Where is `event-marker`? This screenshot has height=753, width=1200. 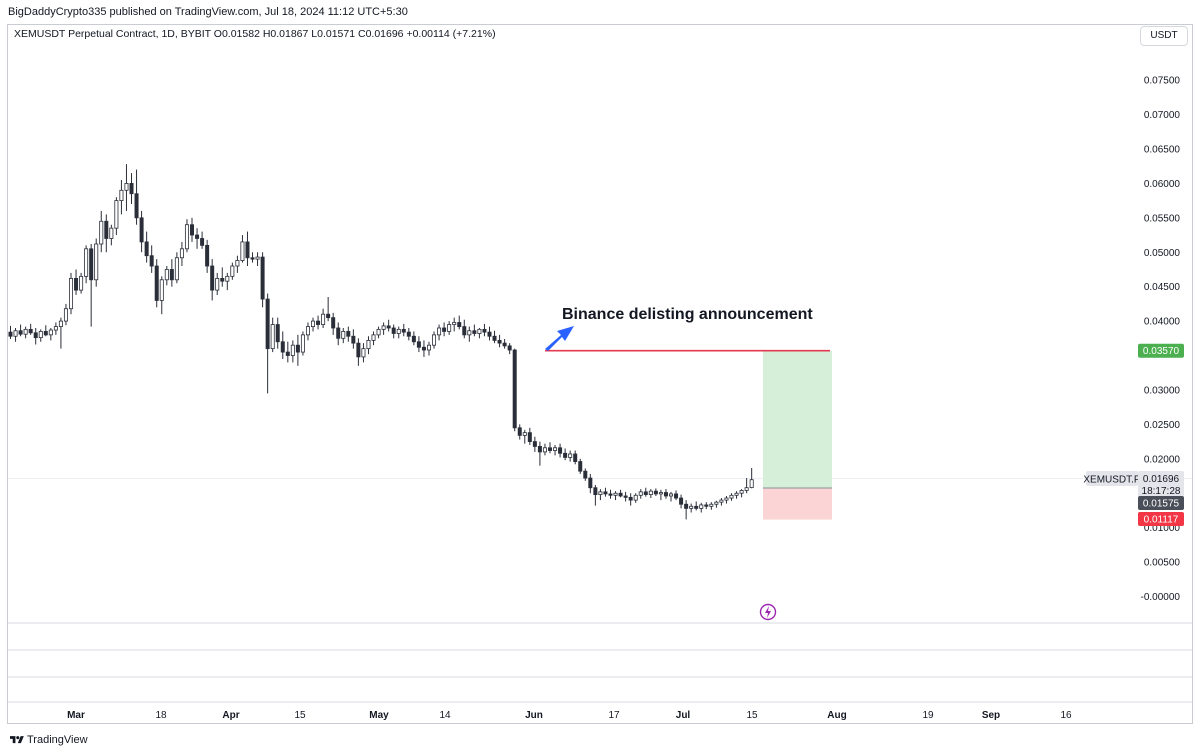 event-marker is located at coordinates (768, 612).